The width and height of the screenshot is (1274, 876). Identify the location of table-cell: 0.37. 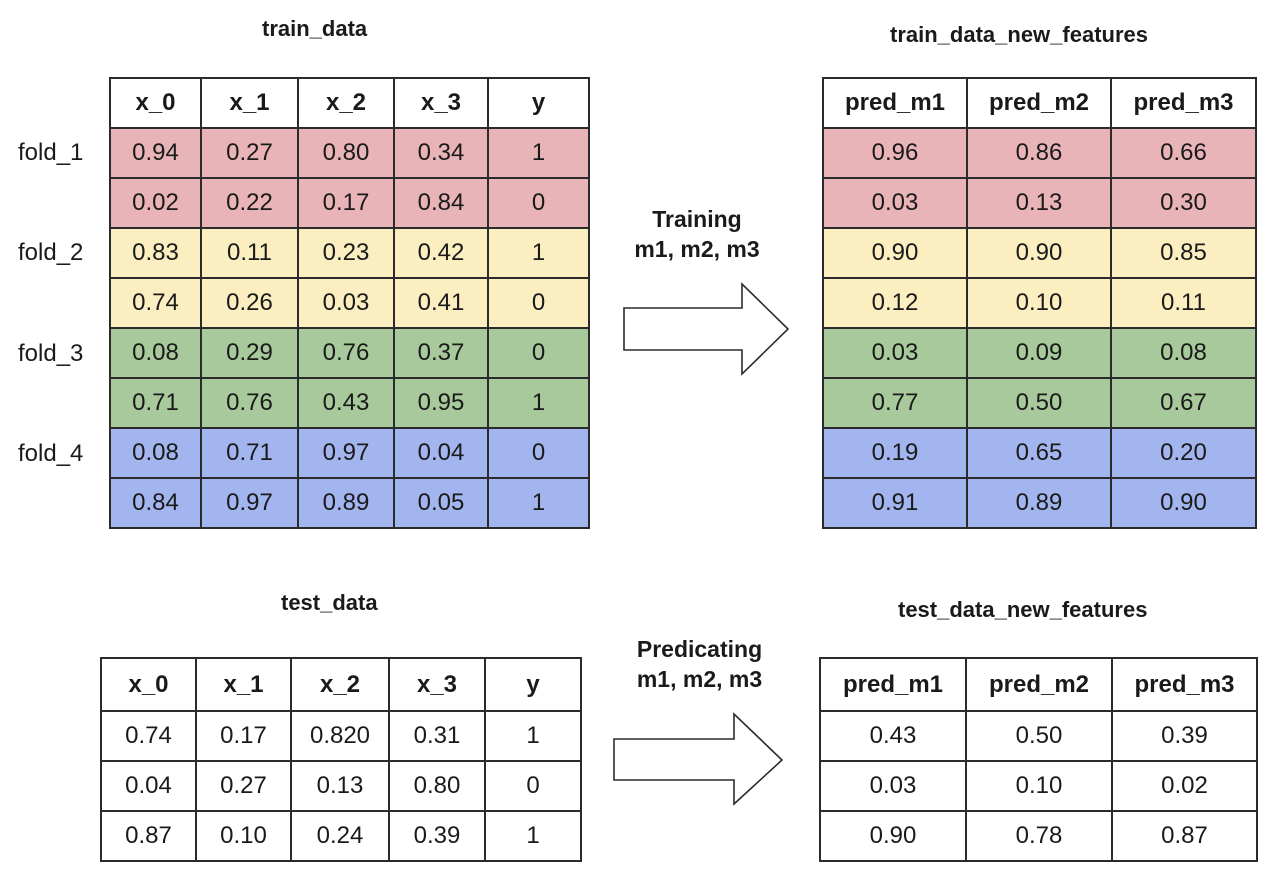
(441, 353).